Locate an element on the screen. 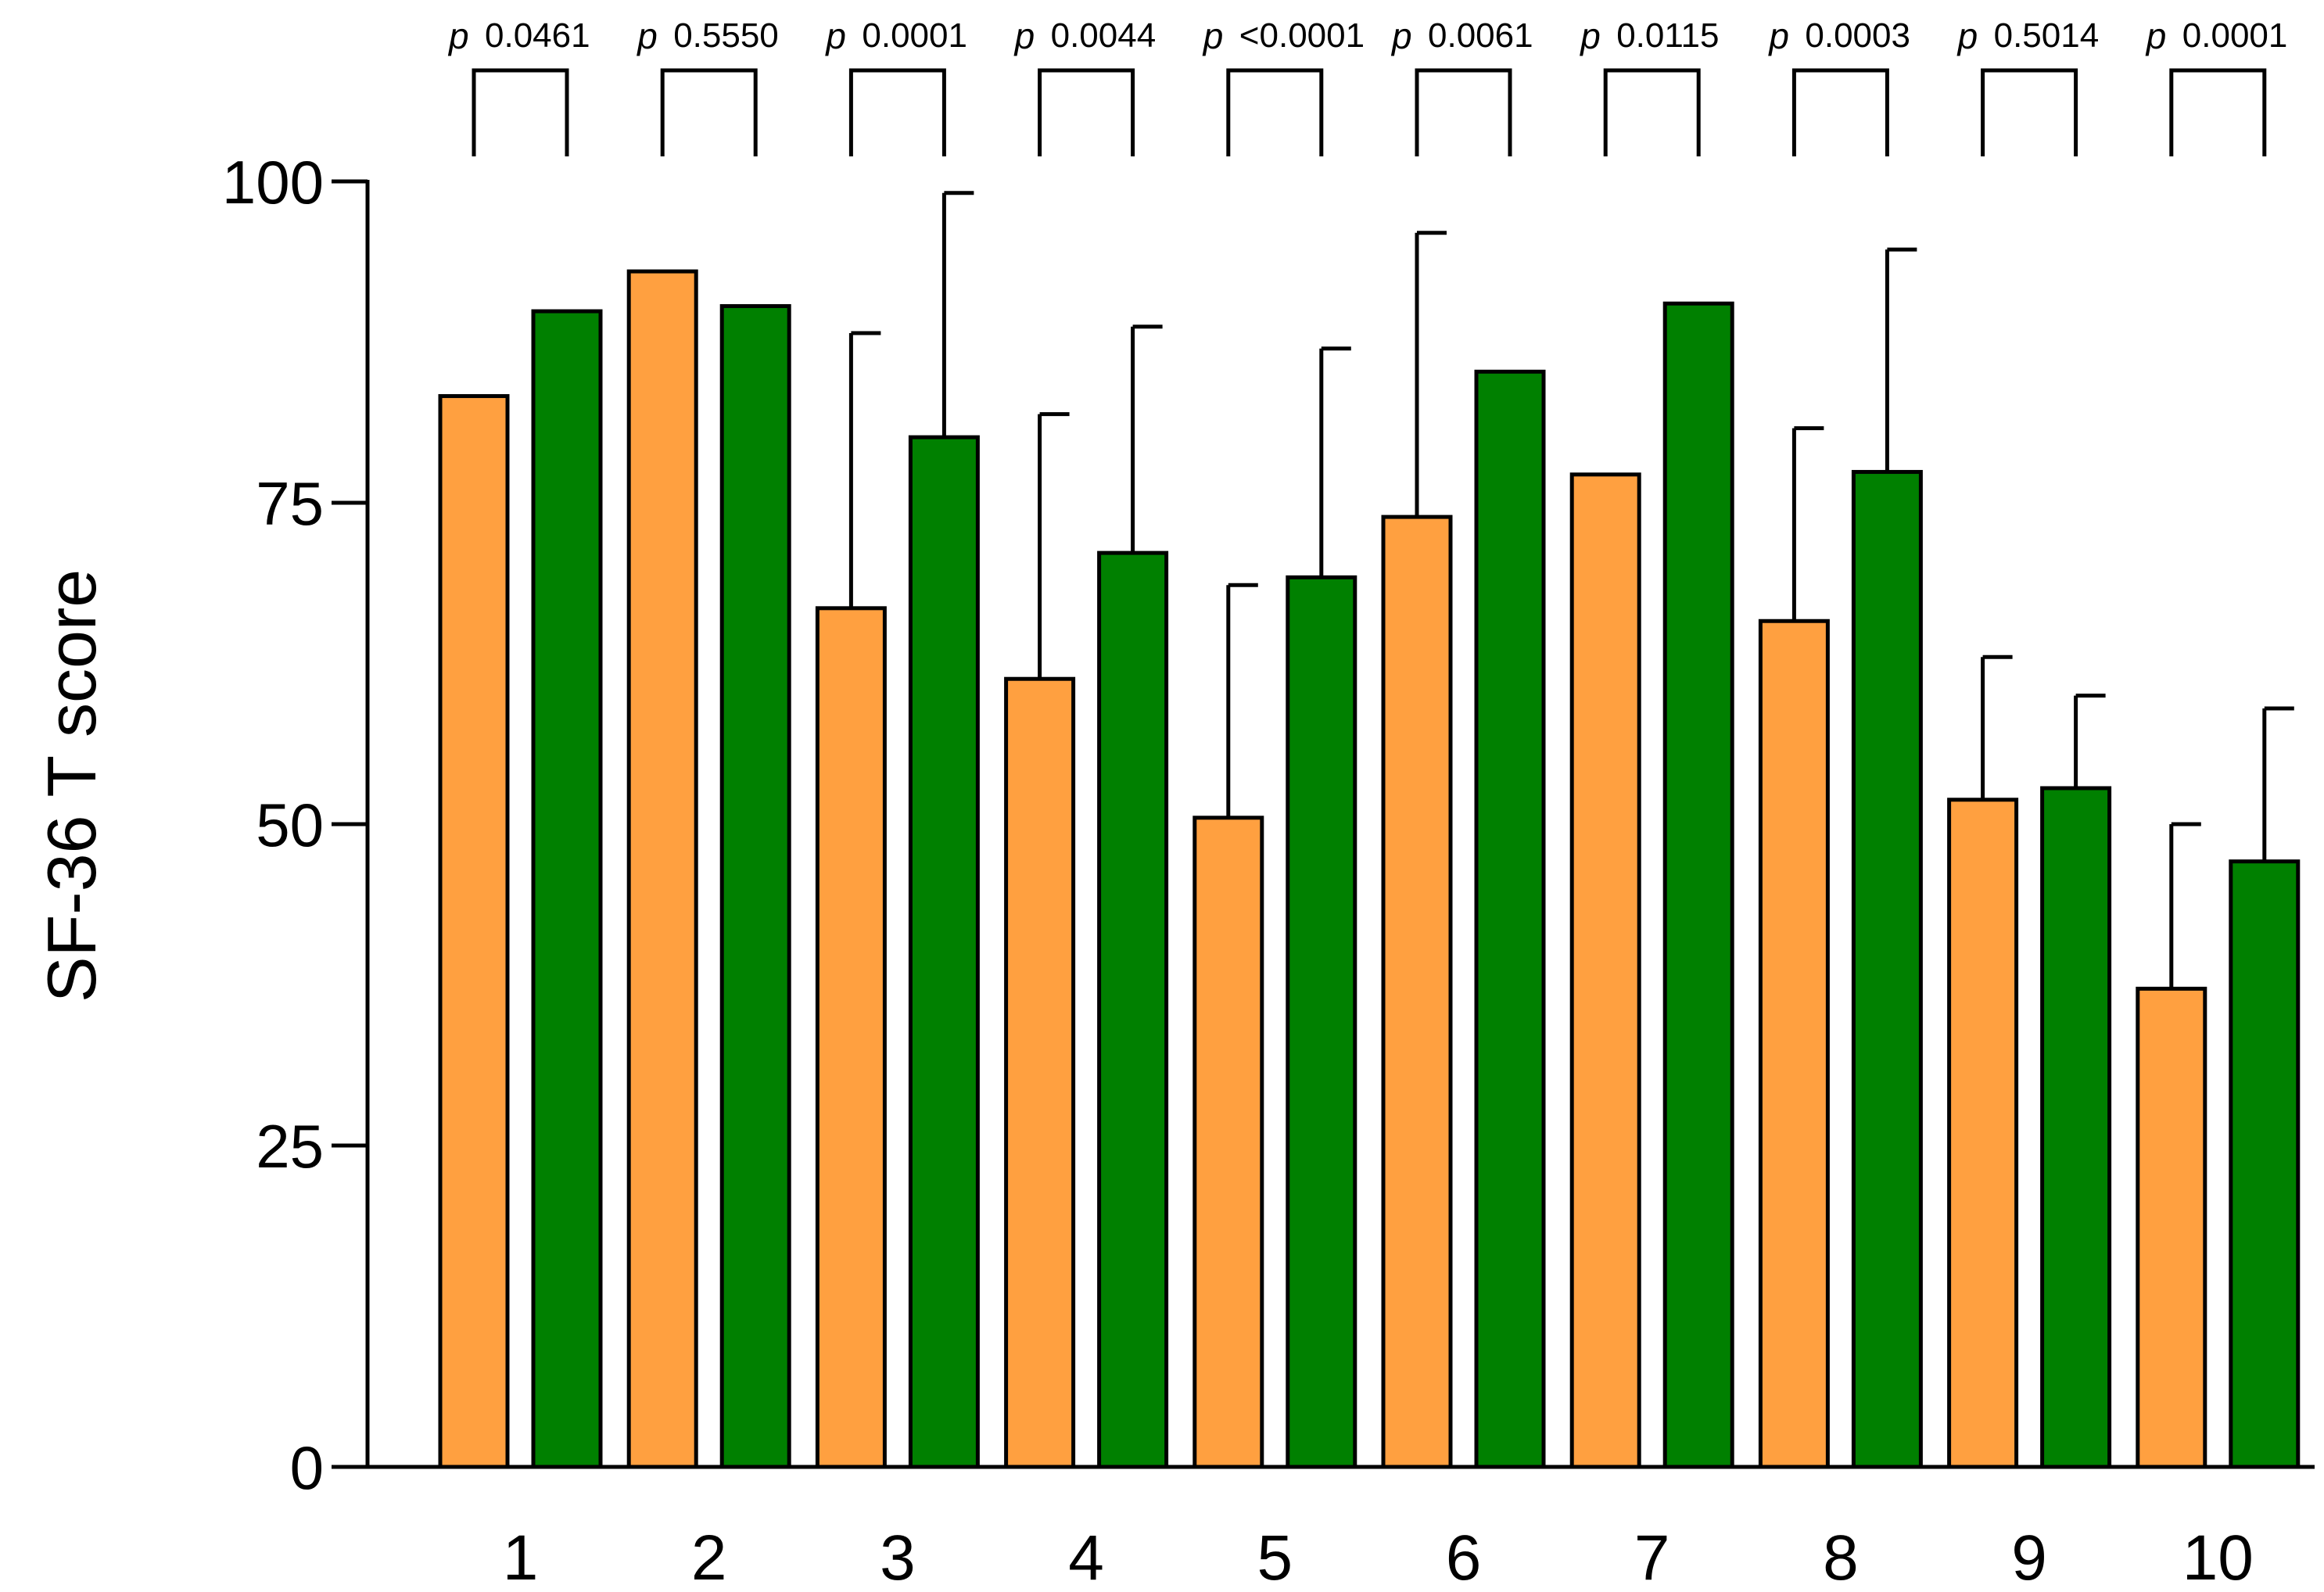 The image size is (2324, 1592). y-tick-label: 100 is located at coordinates (273, 182).